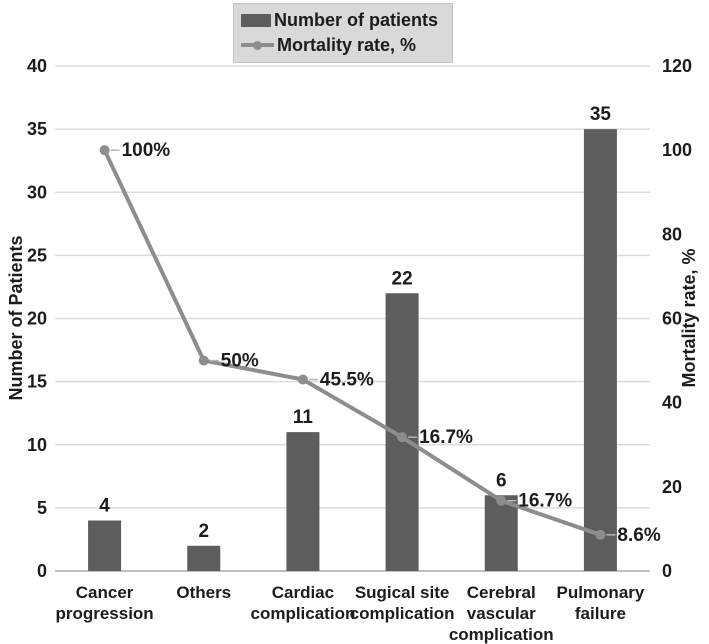  Describe the element at coordinates (677, 66) in the screenshot. I see `right-tick-label: 120` at that location.